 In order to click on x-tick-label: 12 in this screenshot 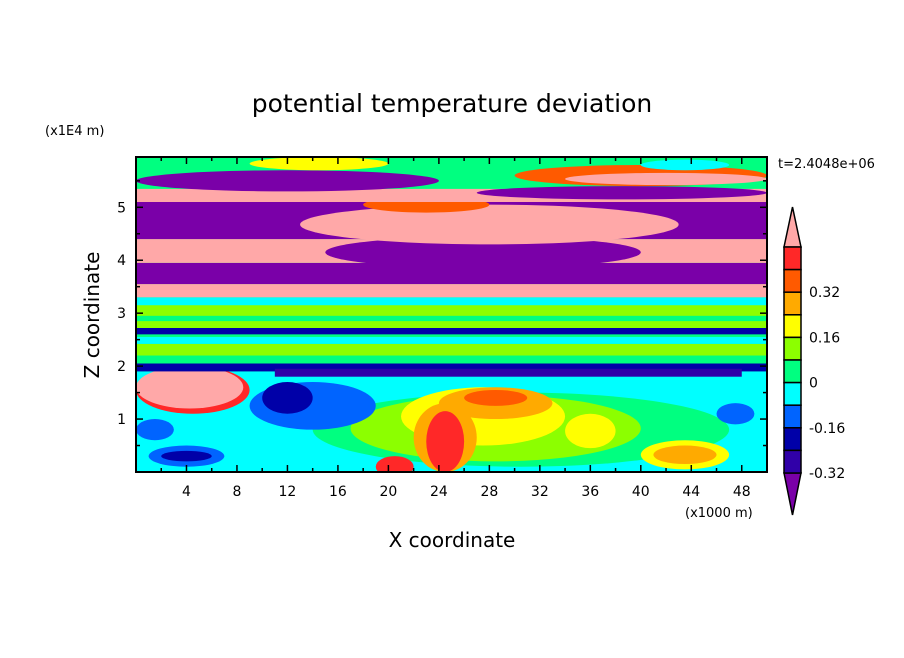, I will do `click(288, 492)`.